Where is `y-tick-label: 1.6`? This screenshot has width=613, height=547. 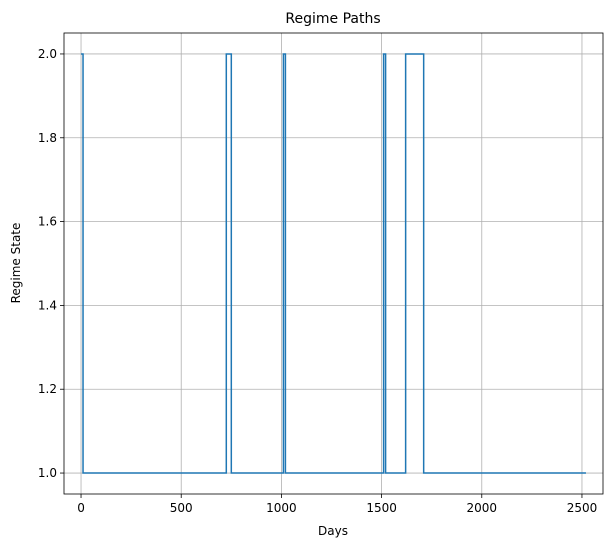
y-tick-label: 1.6 is located at coordinates (47, 222).